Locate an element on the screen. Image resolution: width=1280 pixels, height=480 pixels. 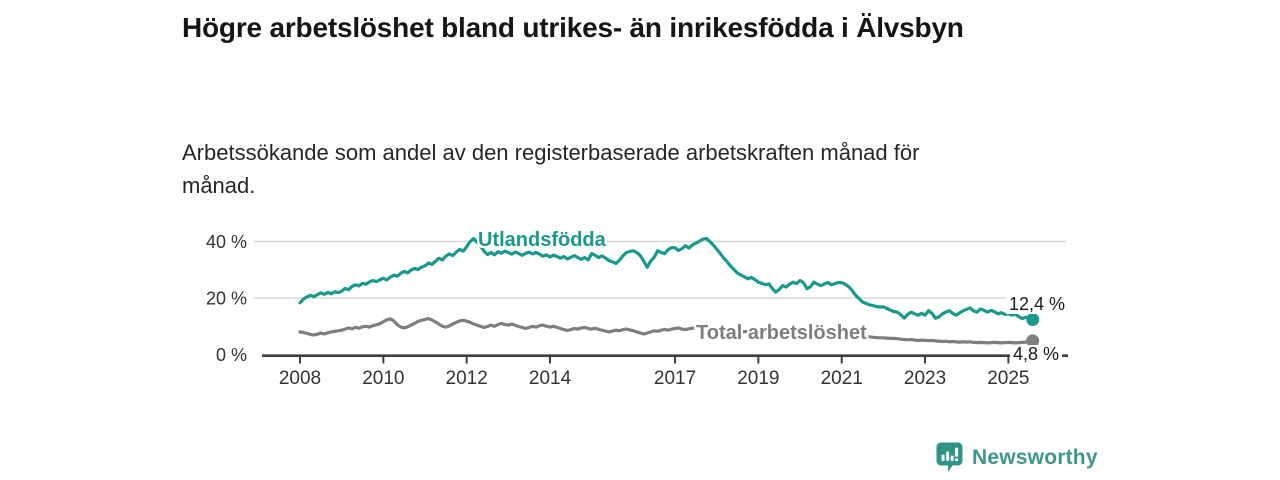
x-tick-label: 2014 is located at coordinates (550, 378).